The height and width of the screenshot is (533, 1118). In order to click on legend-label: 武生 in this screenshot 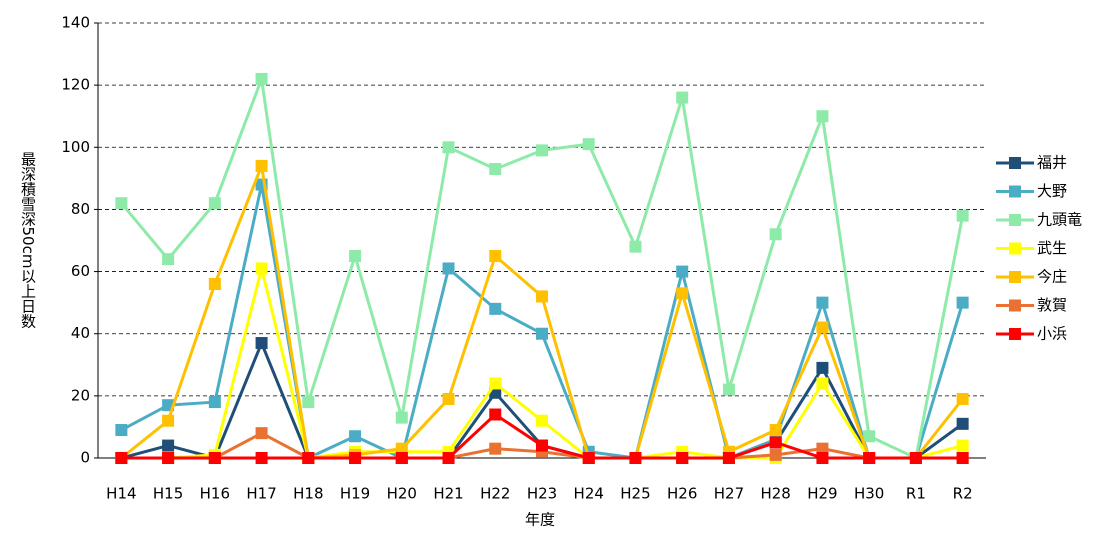, I will do `click(1052, 248)`.